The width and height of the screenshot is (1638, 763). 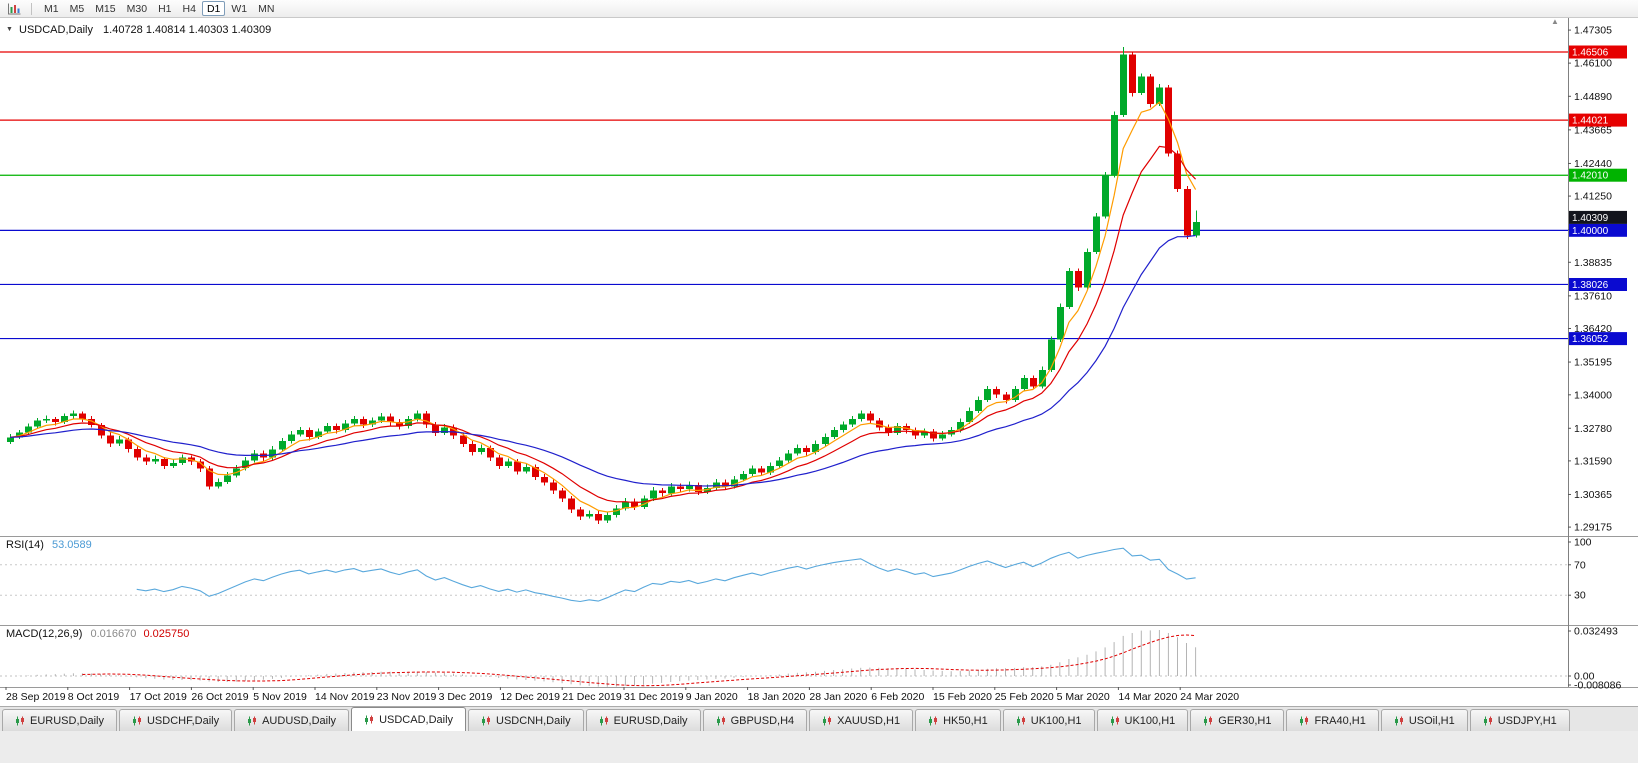 What do you see at coordinates (71, 545) in the screenshot?
I see `rsi-value: 53.0589` at bounding box center [71, 545].